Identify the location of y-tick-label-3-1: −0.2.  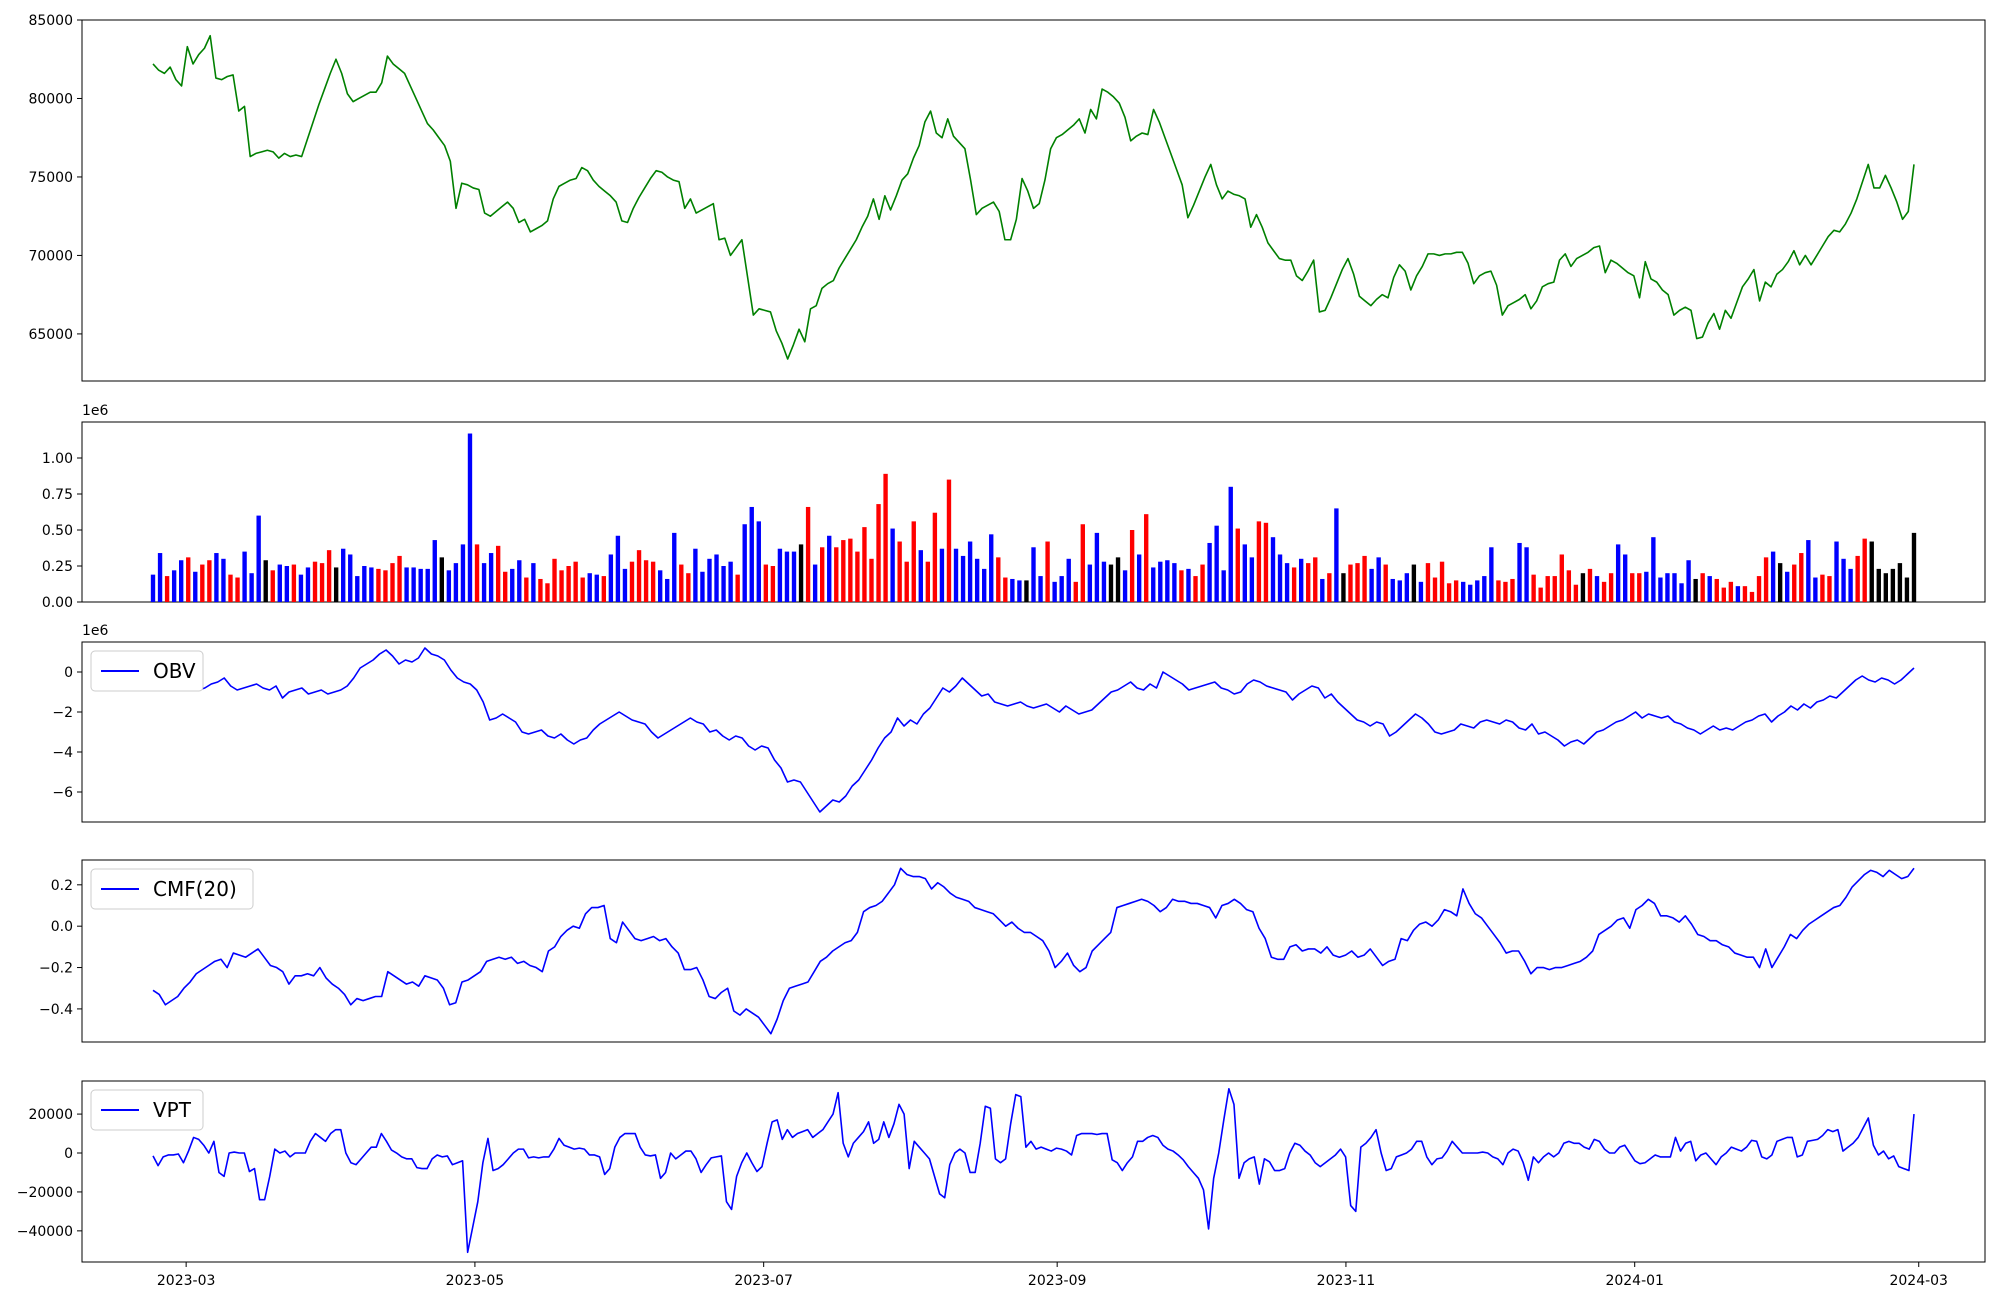
(56, 969).